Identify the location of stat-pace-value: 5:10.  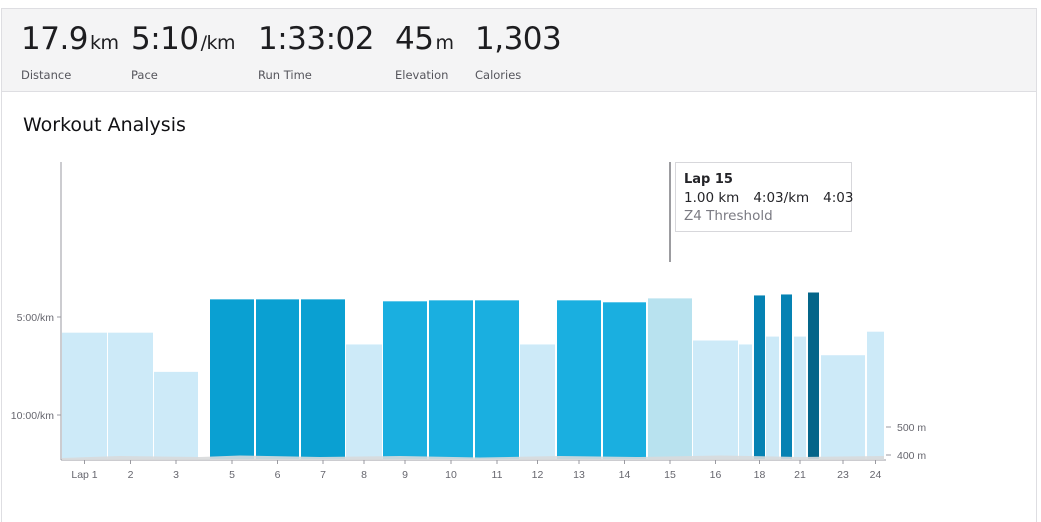
(165, 39).